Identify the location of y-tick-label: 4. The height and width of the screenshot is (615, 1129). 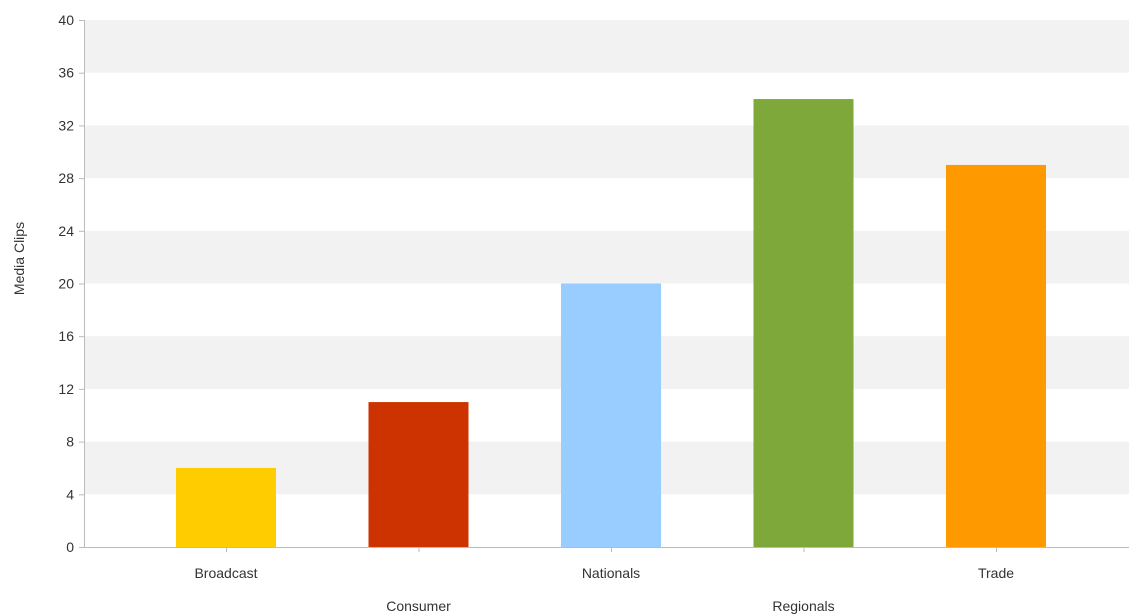
(70, 494).